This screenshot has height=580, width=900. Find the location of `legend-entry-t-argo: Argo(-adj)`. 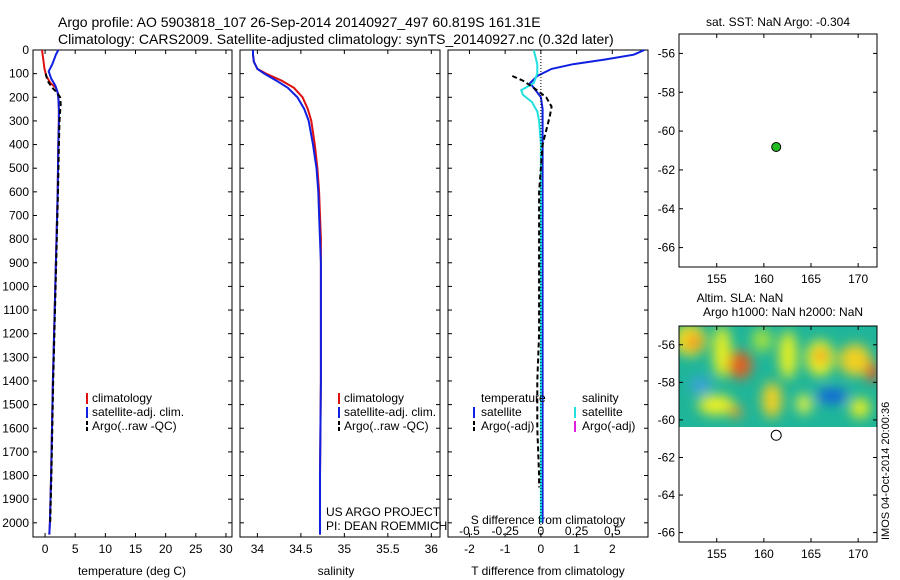

legend-entry-t-argo: Argo(-adj) is located at coordinates (507, 426).